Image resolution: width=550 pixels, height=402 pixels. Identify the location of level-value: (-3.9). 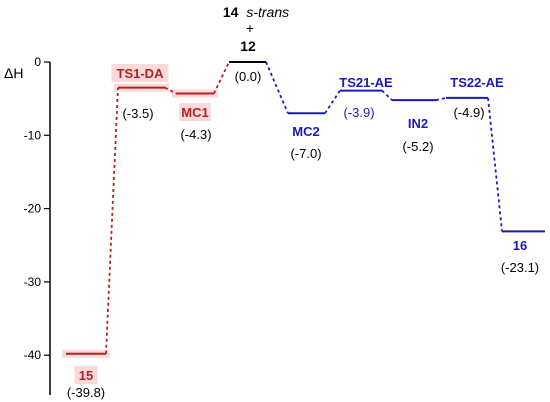
(358, 112).